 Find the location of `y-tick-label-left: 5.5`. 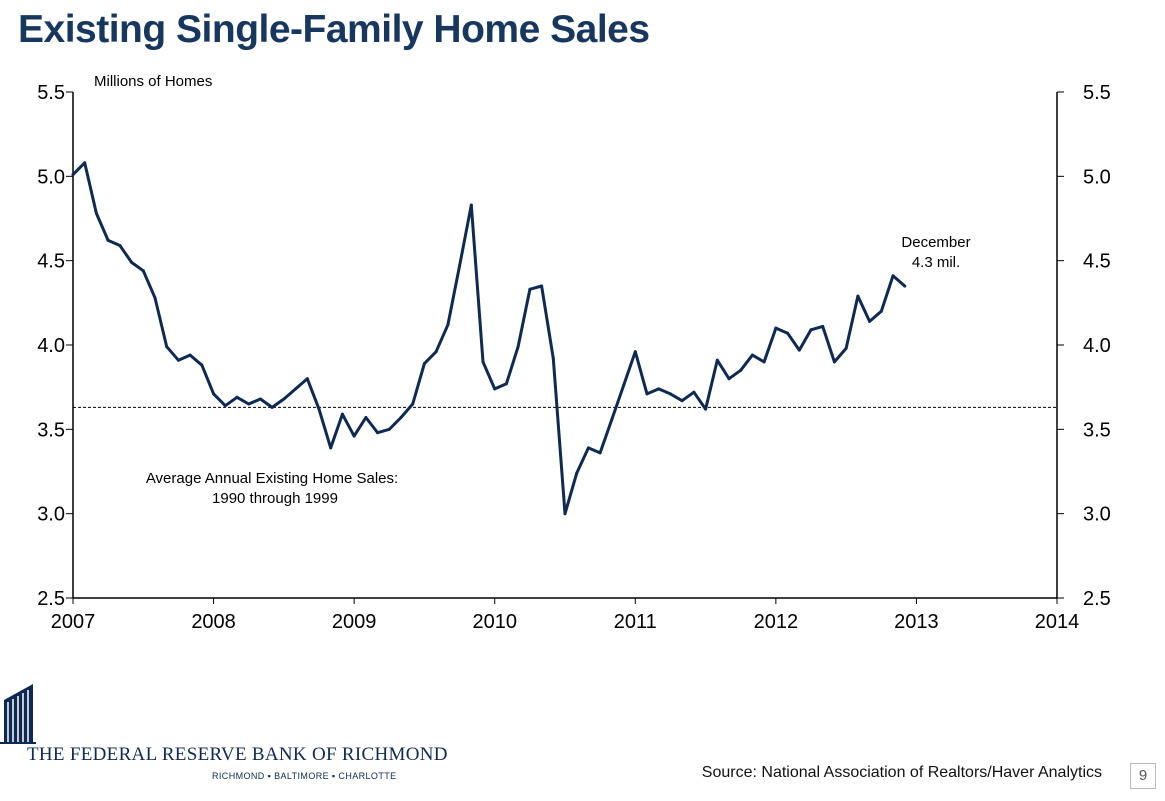

y-tick-label-left: 5.5 is located at coordinates (51, 93).